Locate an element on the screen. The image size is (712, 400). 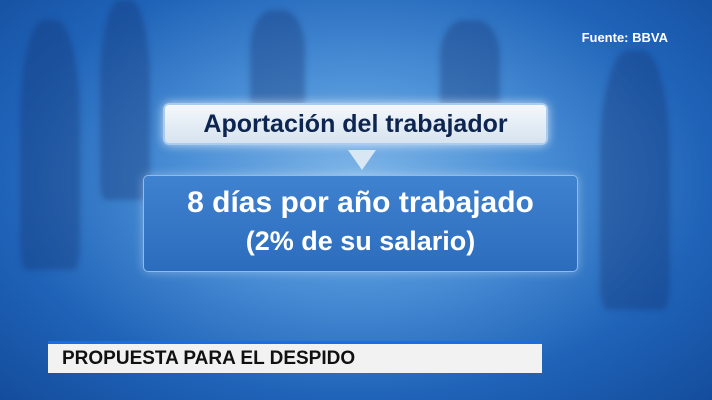
main-line-2: (2% de su salario) is located at coordinates (360, 241).